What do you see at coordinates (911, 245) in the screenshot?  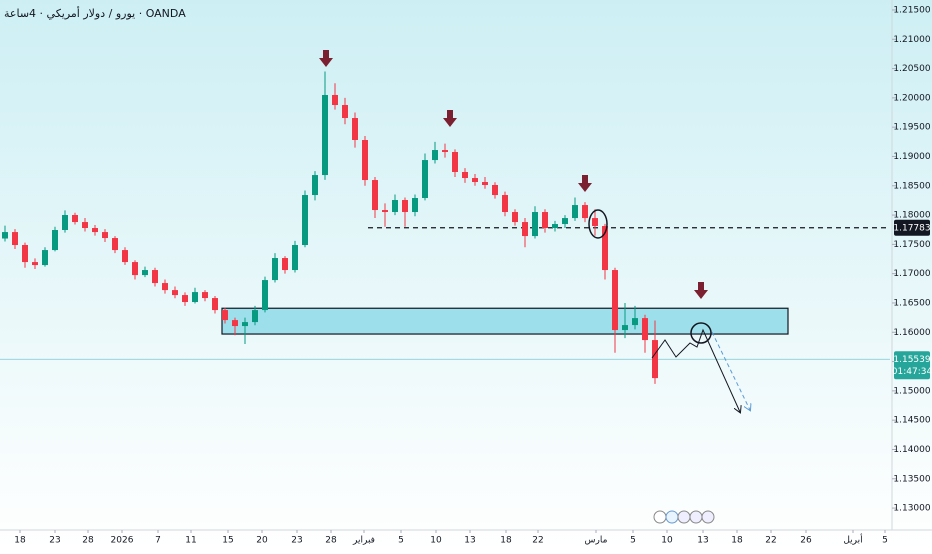 I see `y-tick-label: 1.17500` at bounding box center [911, 245].